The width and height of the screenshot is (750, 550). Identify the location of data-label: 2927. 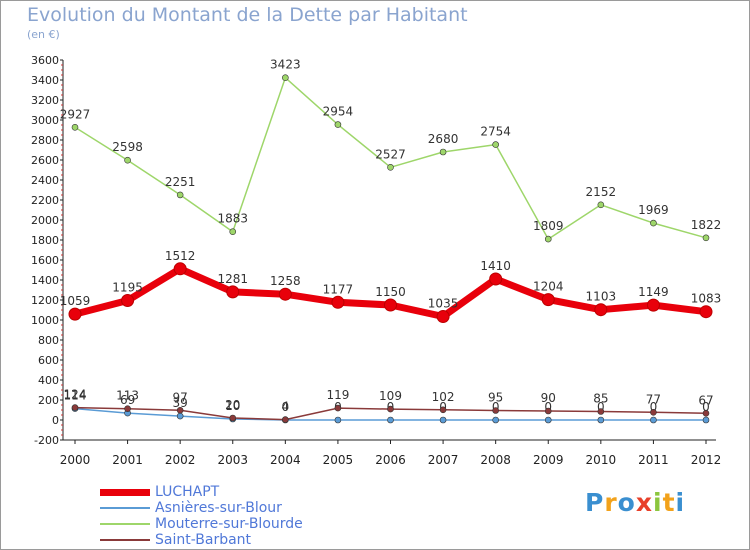
(75, 114).